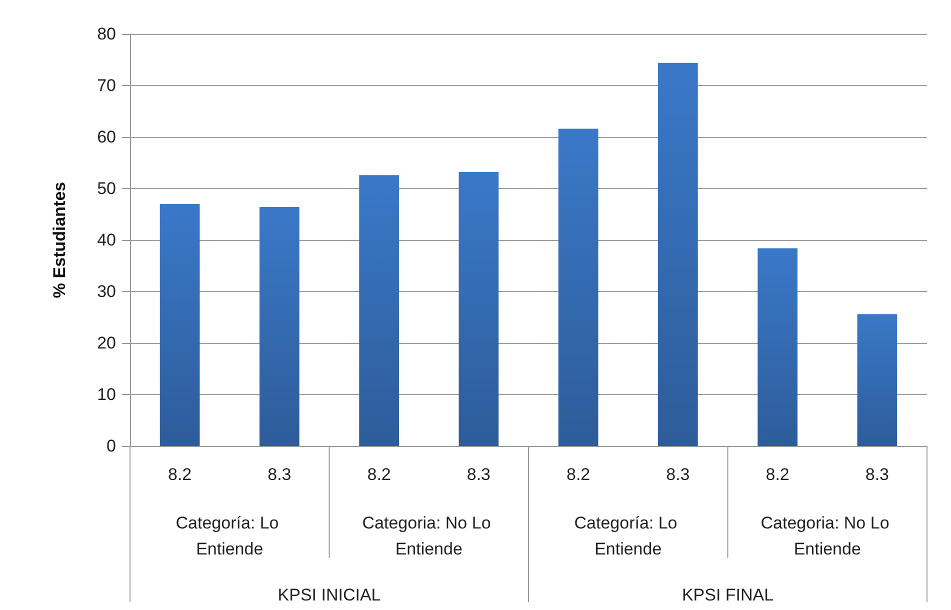 The height and width of the screenshot is (610, 951). What do you see at coordinates (106, 394) in the screenshot?
I see `y-tick-label: 10` at bounding box center [106, 394].